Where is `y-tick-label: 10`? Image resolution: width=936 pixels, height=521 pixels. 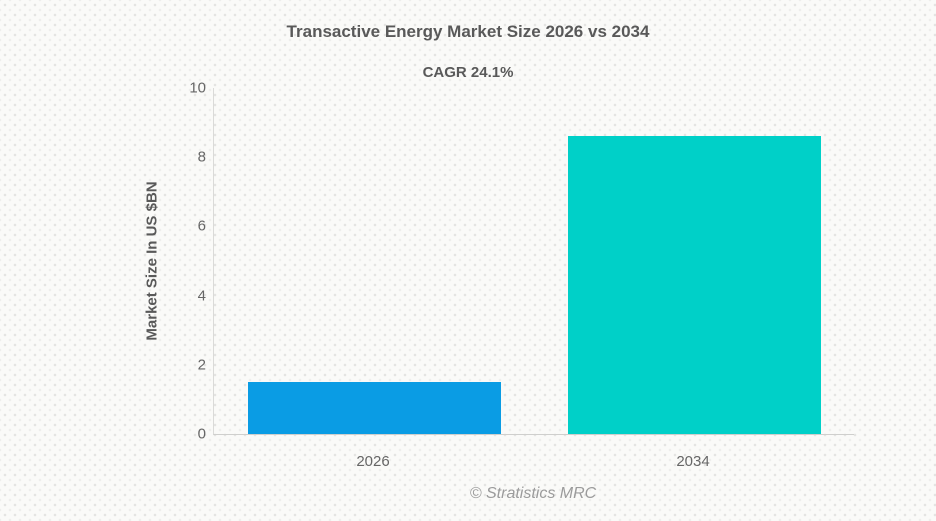
y-tick-label: 10 is located at coordinates (197, 88).